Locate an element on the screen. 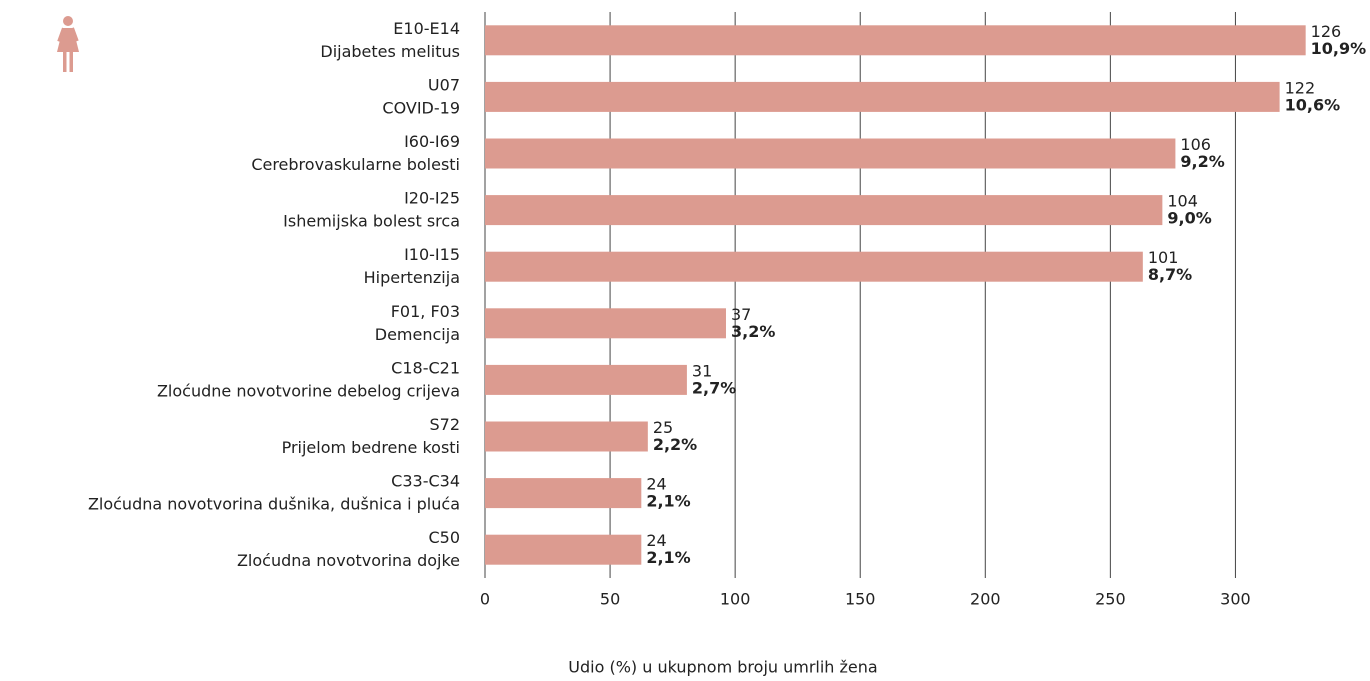 This screenshot has height=681, width=1370. x-tick-label: 50 is located at coordinates (610, 599).